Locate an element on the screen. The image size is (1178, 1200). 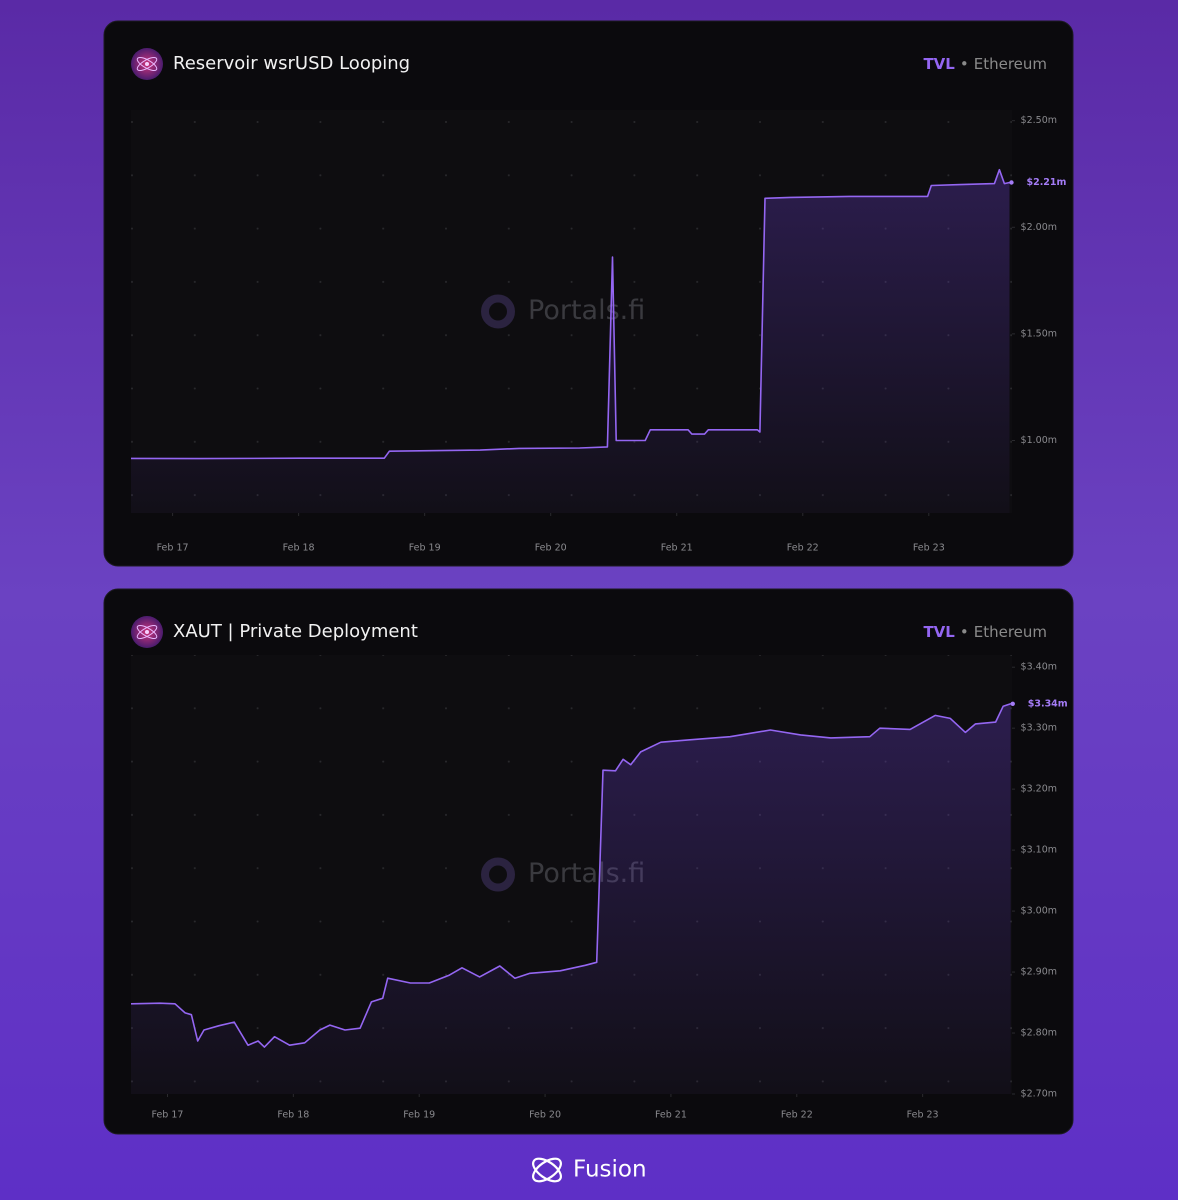
y-tick-label: $3.00m is located at coordinates (1039, 911).